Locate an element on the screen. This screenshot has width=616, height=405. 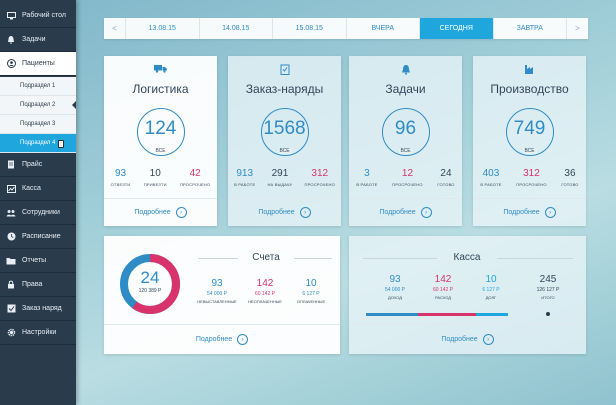
lock-icon is located at coordinates (11, 285).